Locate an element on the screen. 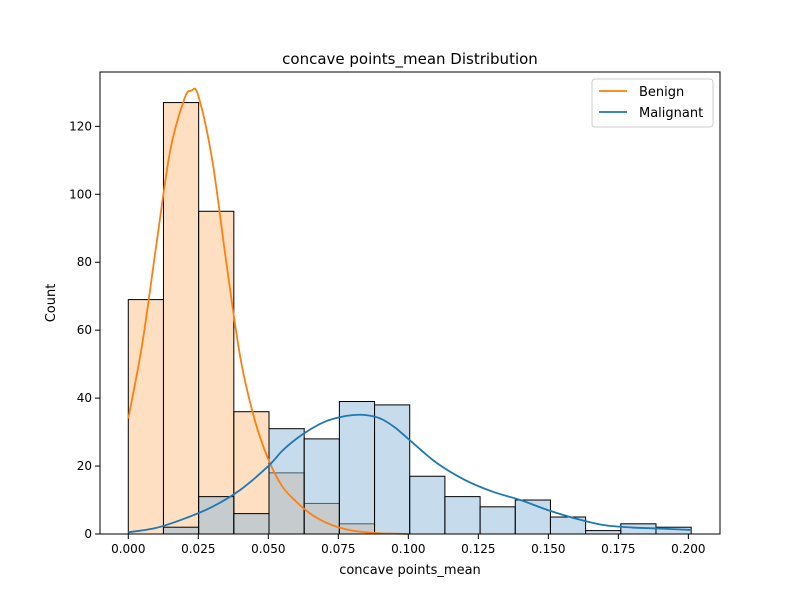  chart-title: concave points_mean Distribution is located at coordinates (410, 59).